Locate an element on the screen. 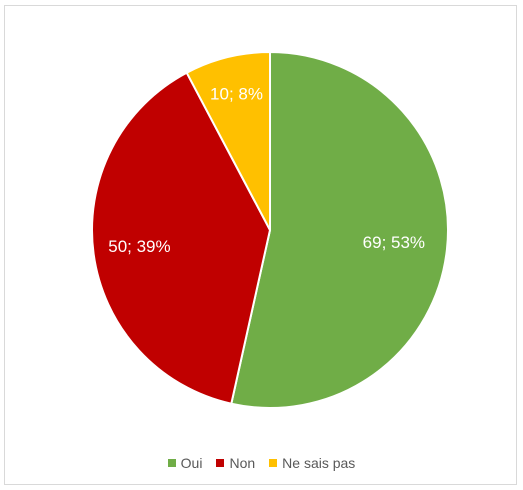 The width and height of the screenshot is (523, 490). legend-label-ne-sais-pas: Ne sais pas is located at coordinates (319, 463).